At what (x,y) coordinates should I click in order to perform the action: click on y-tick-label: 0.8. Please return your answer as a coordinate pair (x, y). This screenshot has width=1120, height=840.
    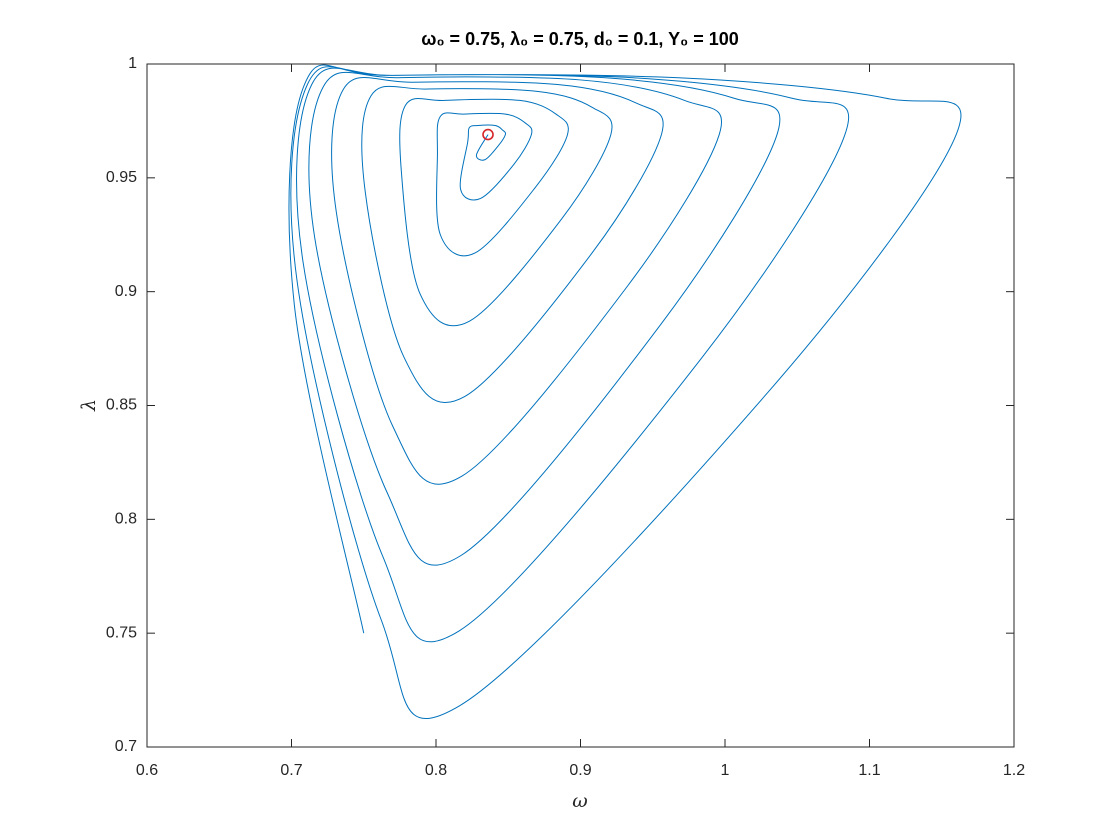
    Looking at the image, I should click on (126, 519).